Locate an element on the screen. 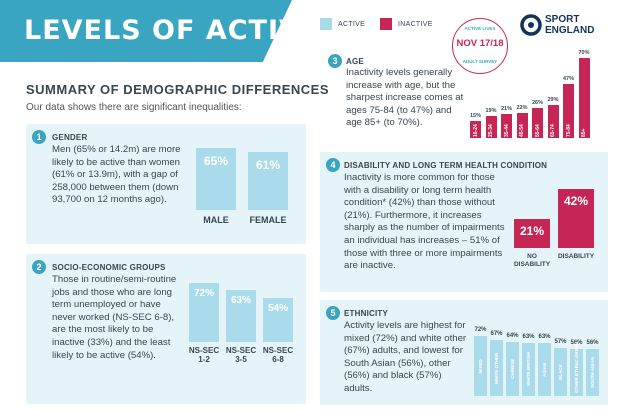 This screenshot has height=411, width=624. socio-category-label: 1-2 is located at coordinates (204, 359).